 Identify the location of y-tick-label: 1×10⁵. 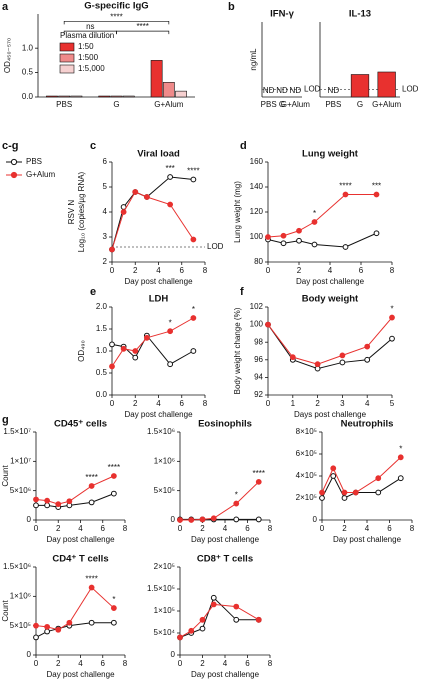
(164, 610).